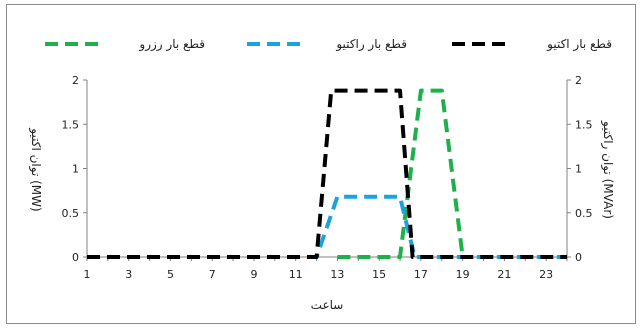 The height and width of the screenshot is (329, 643). What do you see at coordinates (578, 257) in the screenshot?
I see `y-tick-label-right: 0` at bounding box center [578, 257].